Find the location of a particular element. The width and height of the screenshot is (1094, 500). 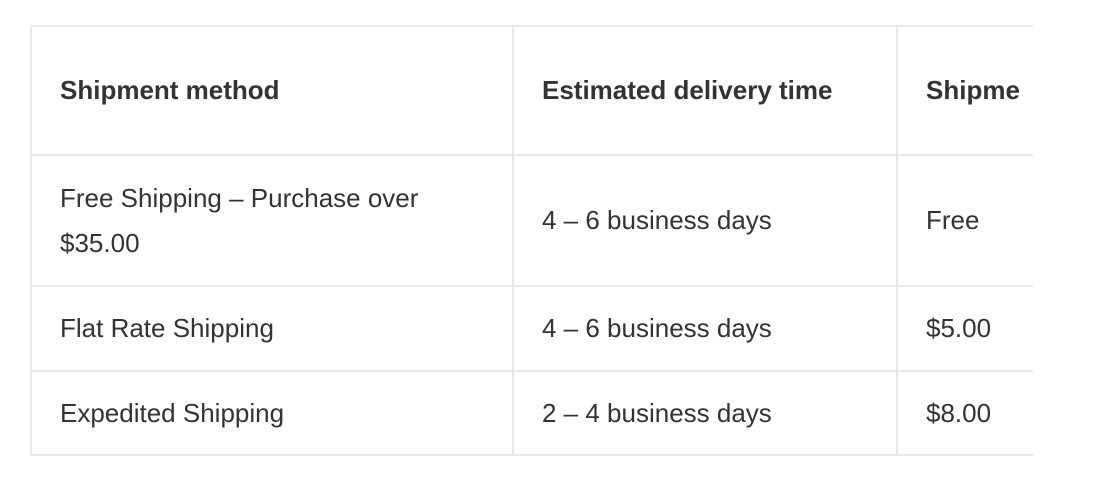

cell-cost: $5.00 is located at coordinates (964, 328).